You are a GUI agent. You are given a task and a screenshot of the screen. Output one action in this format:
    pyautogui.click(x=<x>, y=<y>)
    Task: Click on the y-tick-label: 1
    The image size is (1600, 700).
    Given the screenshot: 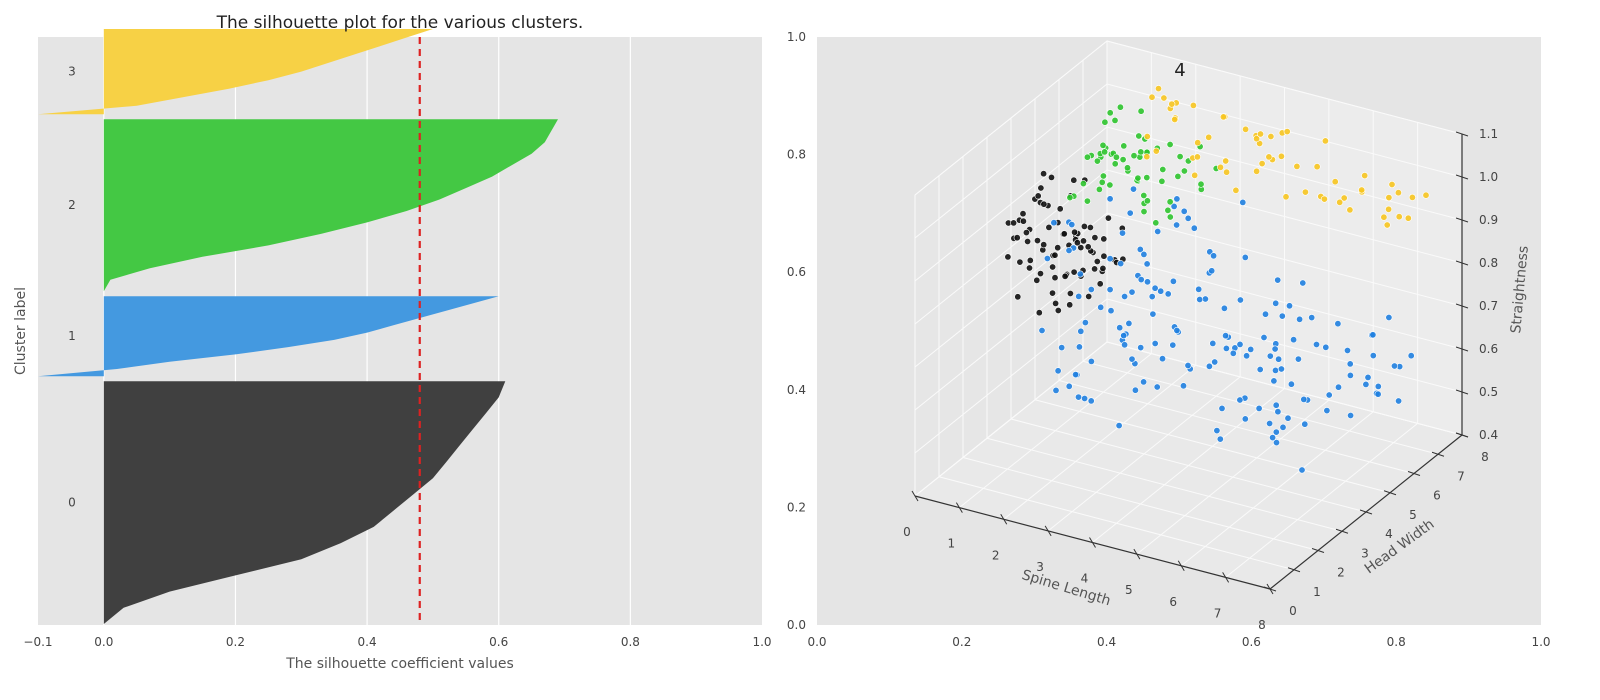 What is the action you would take?
    pyautogui.click(x=1317, y=592)
    